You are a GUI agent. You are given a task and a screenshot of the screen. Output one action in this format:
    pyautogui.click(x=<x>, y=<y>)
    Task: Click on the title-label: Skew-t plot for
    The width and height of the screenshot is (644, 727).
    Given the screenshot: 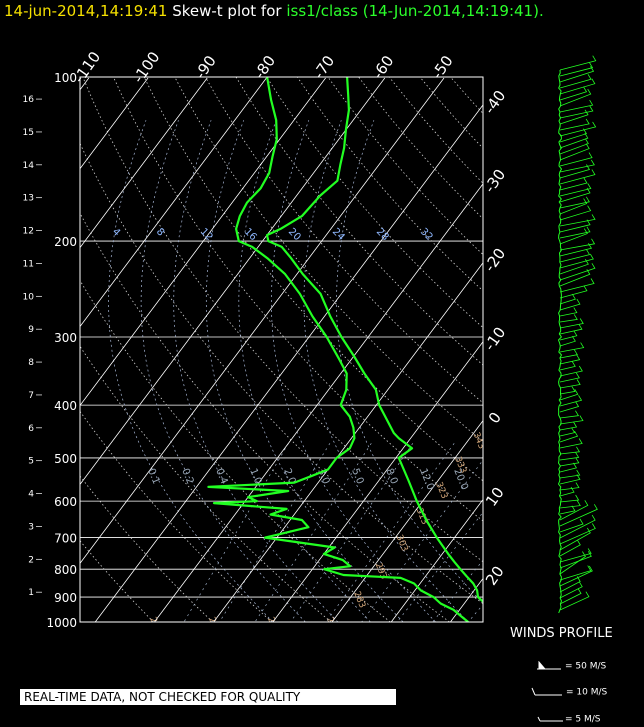 What is the action you would take?
    pyautogui.click(x=227, y=11)
    